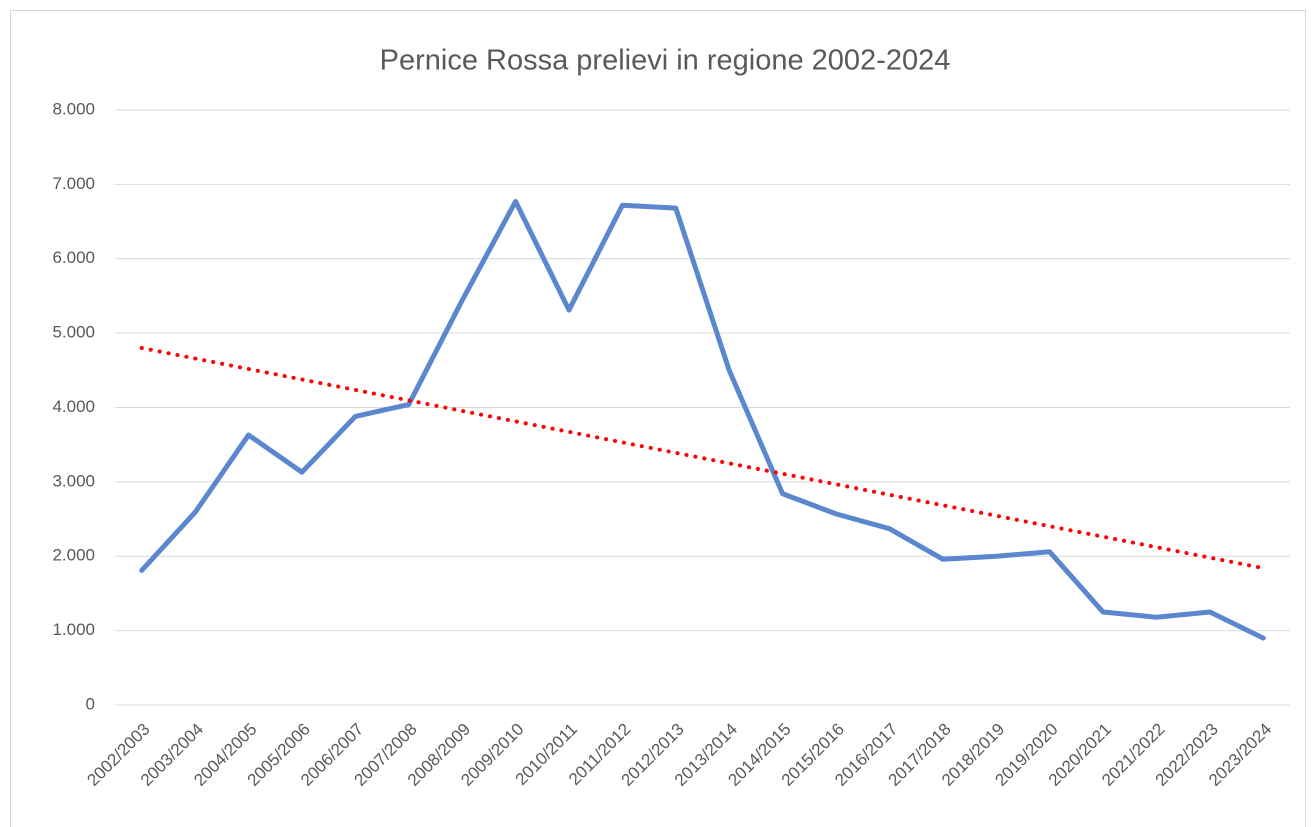 This screenshot has height=827, width=1311. What do you see at coordinates (73, 629) in the screenshot?
I see `y-tick-label: 1.000` at bounding box center [73, 629].